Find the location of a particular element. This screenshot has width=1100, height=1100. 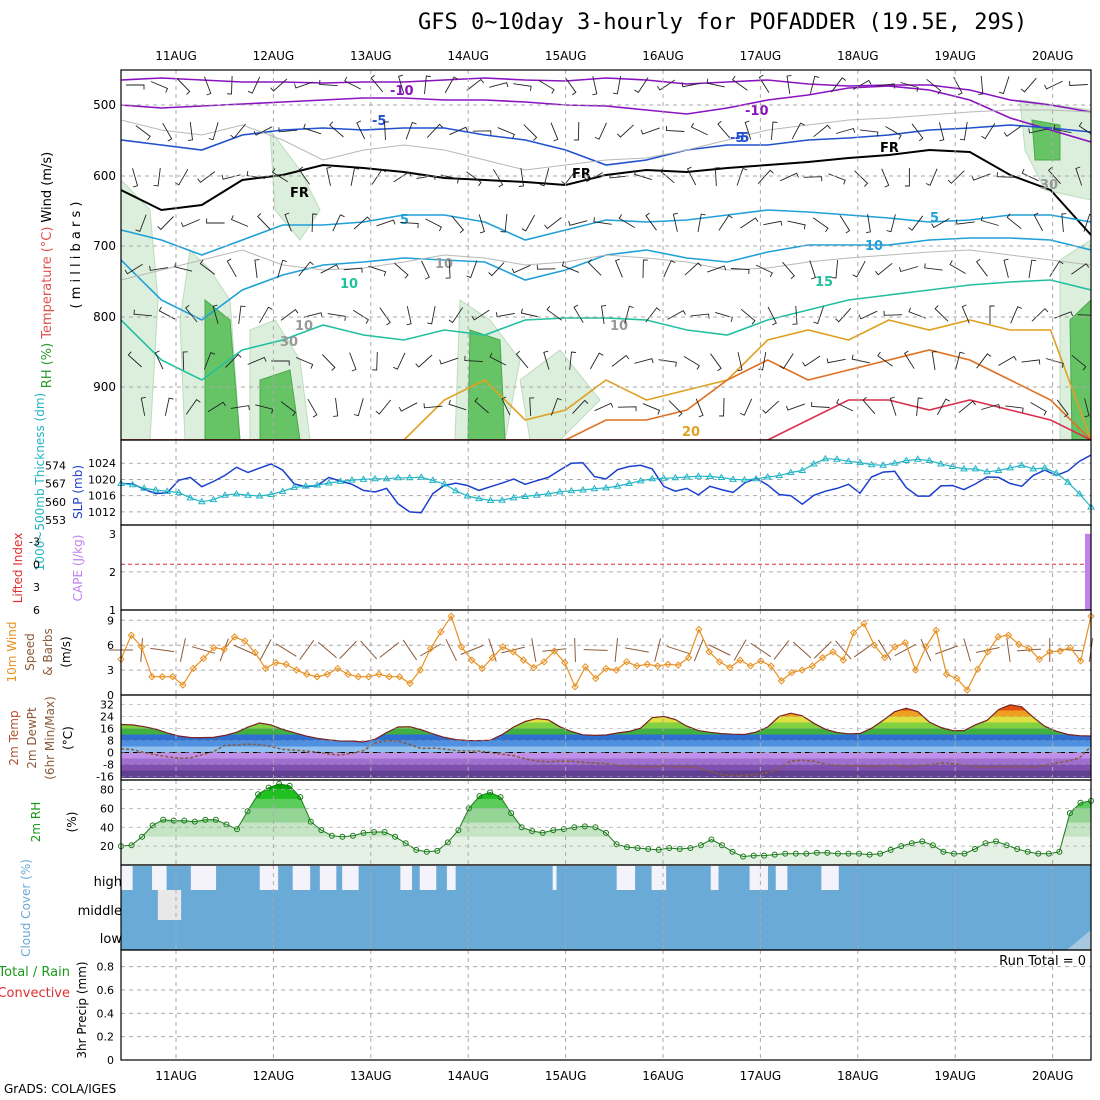

contour-label: 30 is located at coordinates (1049, 185).